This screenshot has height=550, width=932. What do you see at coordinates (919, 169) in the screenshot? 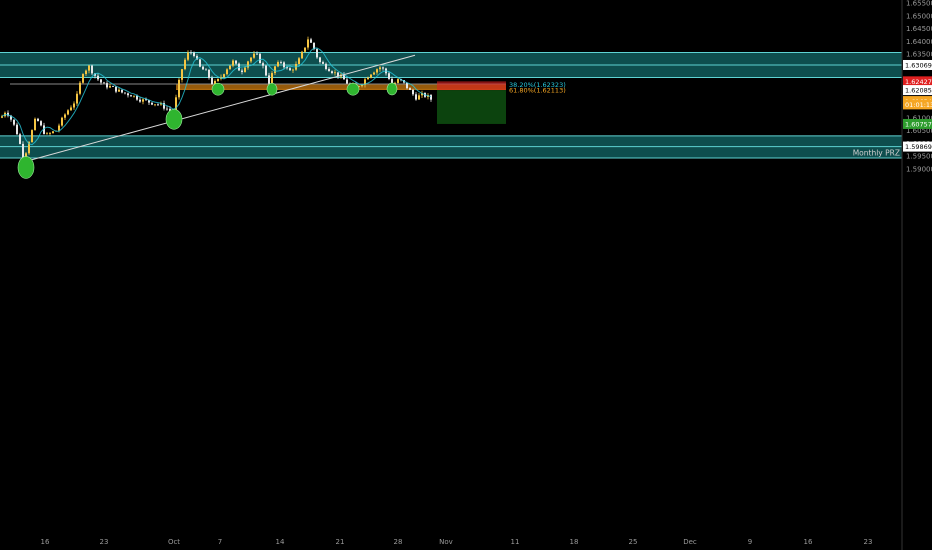
I see `y-tick-label: 1.59000` at bounding box center [919, 169].